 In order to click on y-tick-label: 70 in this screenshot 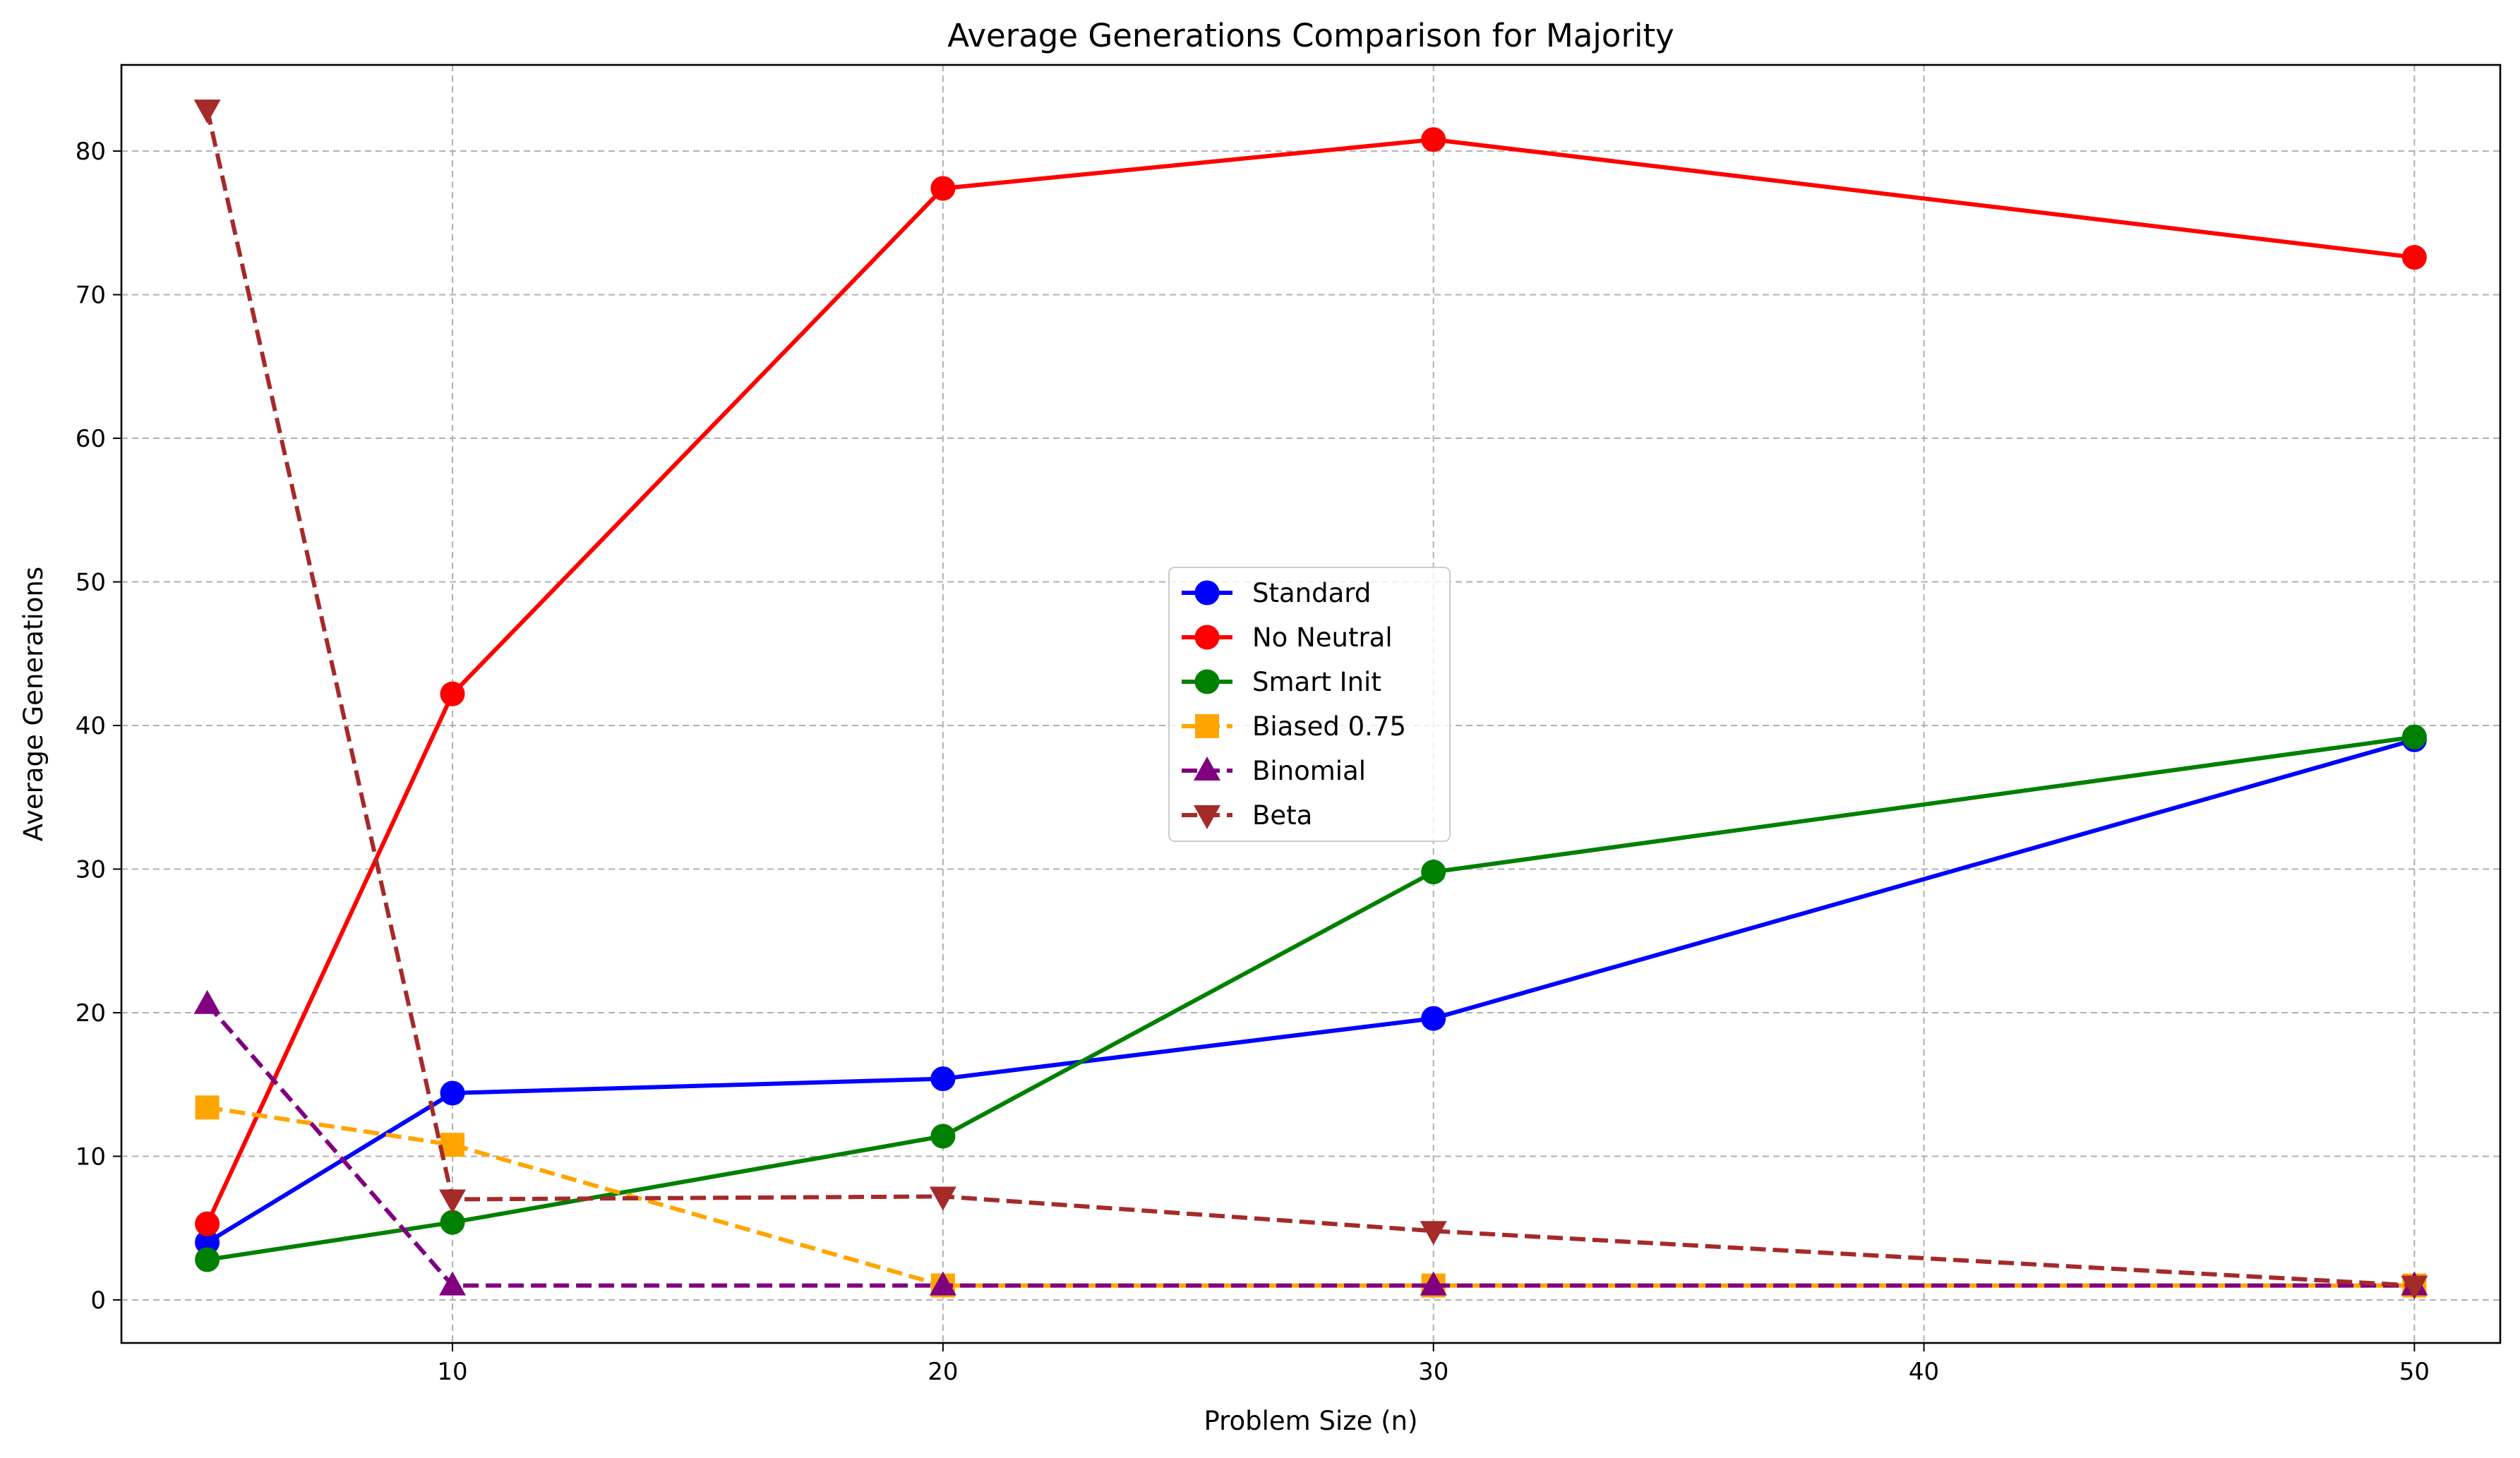, I will do `click(91, 296)`.